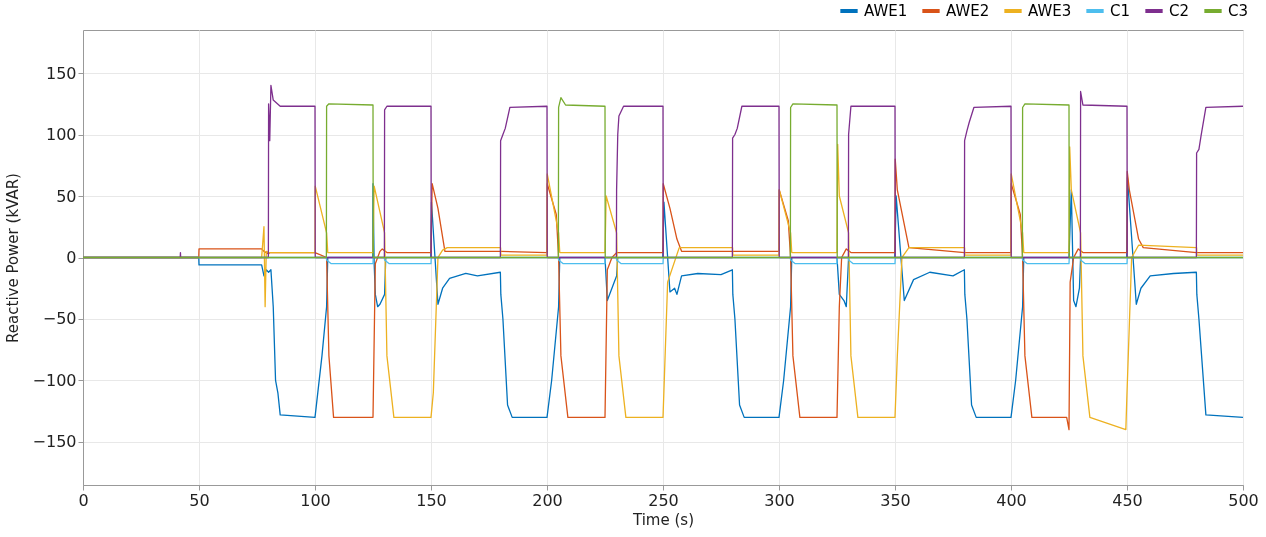 This screenshot has height=537, width=1266. I want to click on x-tick-label: 200, so click(547, 500).